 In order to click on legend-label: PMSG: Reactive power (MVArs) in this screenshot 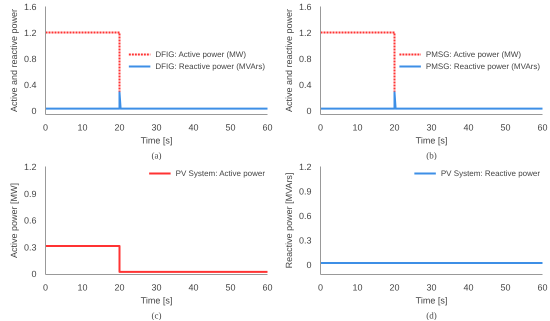, I will do `click(483, 66)`.